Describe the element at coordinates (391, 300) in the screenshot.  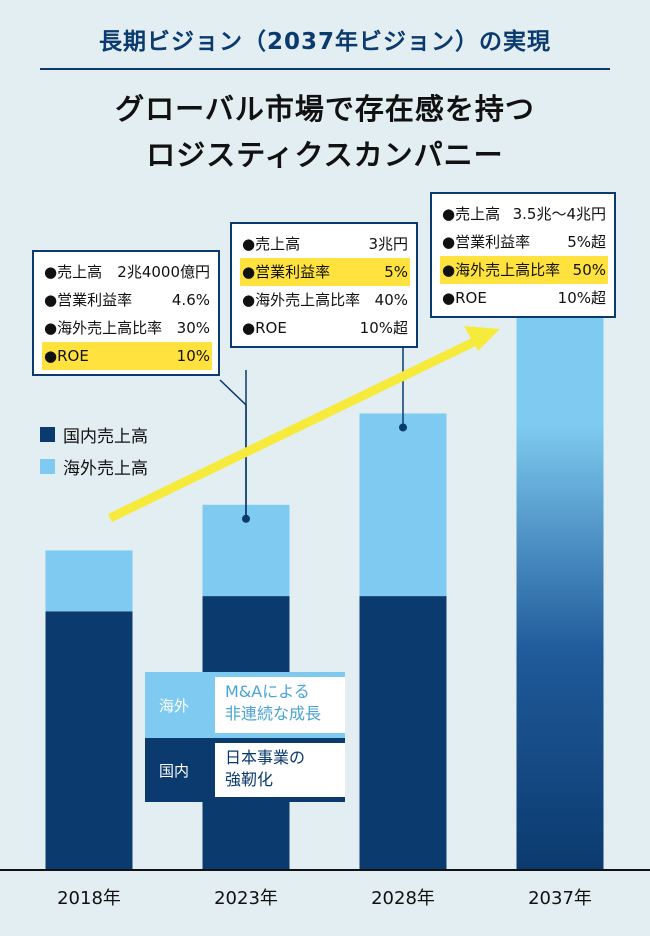
I see `callout-row-value: 40%` at that location.